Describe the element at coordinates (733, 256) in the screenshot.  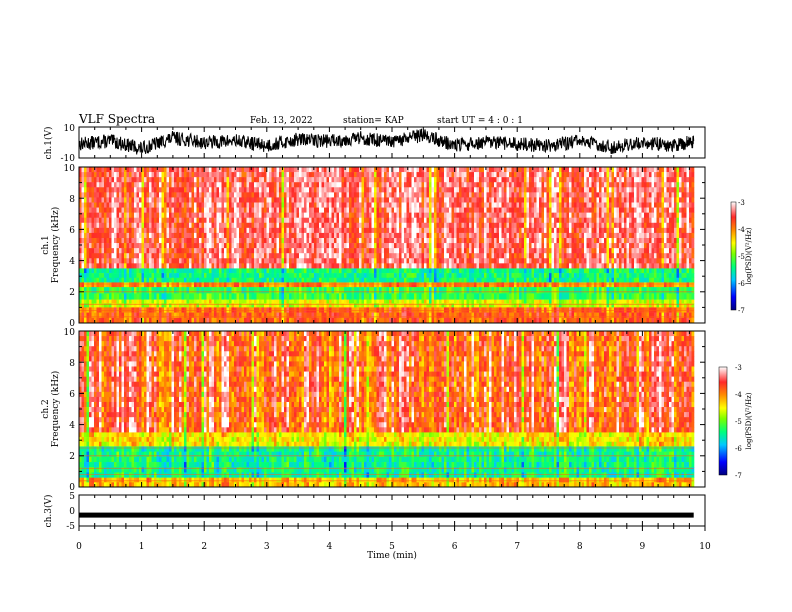
I see `ch1-colorbar-gradient` at that location.